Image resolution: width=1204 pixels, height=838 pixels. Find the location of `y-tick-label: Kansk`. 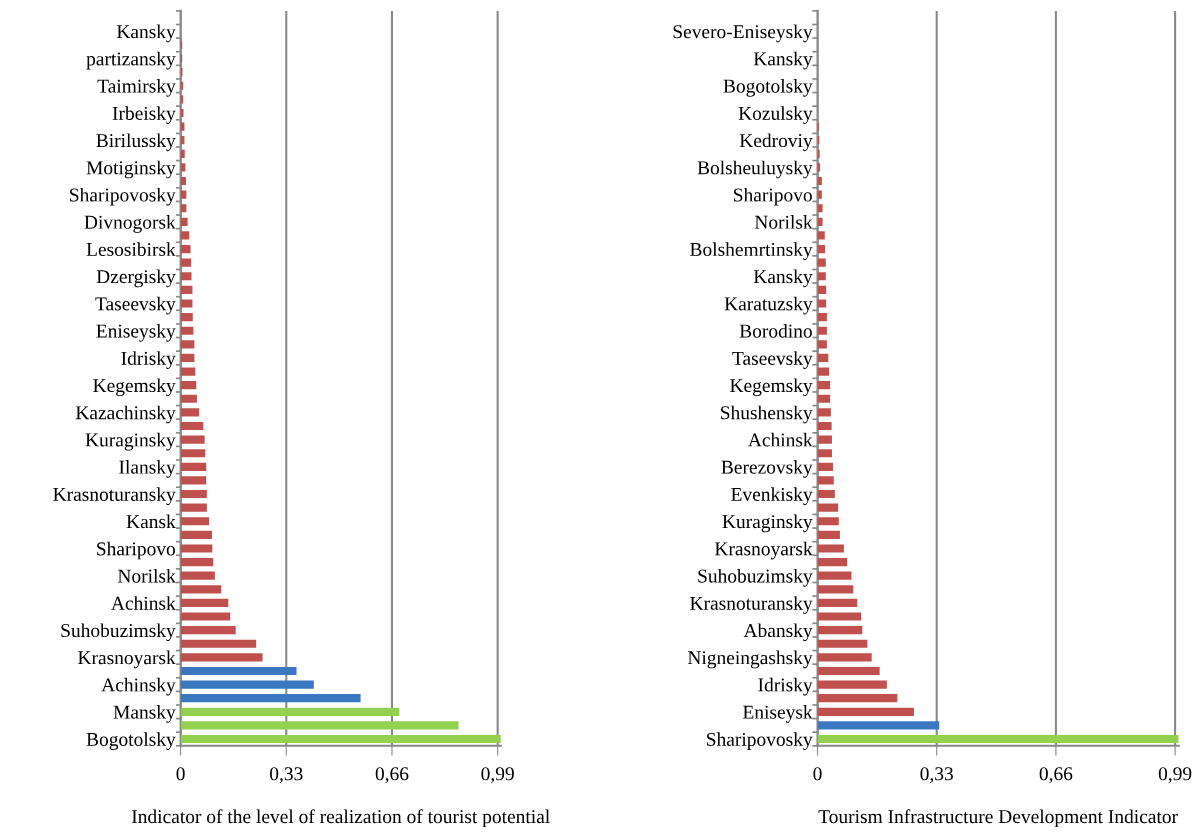

y-tick-label: Kansk is located at coordinates (151, 521).